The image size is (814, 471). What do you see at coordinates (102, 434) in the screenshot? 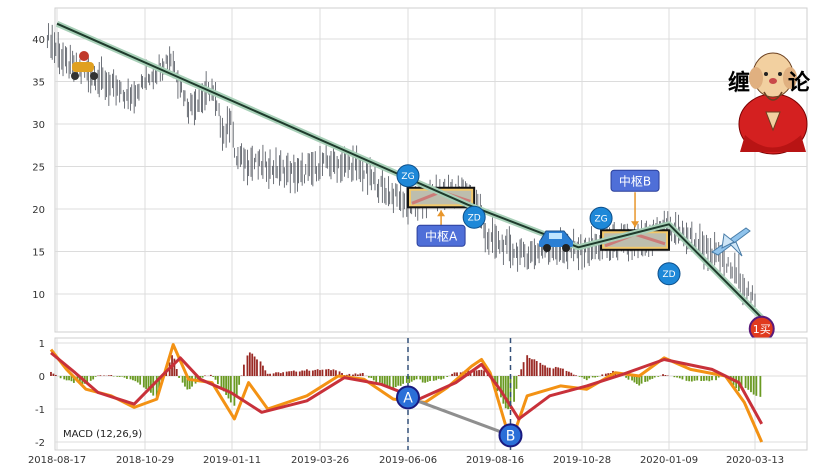
I see `macd-legend-label: MACD (12,26,9)` at bounding box center [102, 434].